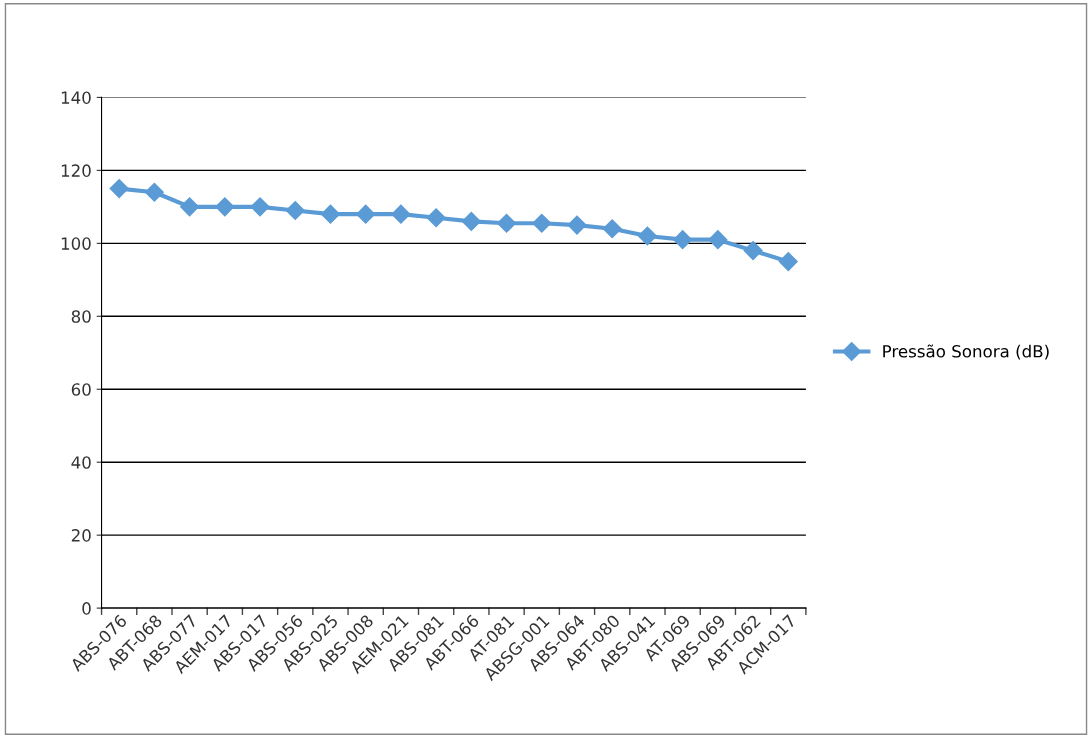 Image resolution: width=1092 pixels, height=738 pixels. I want to click on y-tick-label: 0, so click(86, 608).